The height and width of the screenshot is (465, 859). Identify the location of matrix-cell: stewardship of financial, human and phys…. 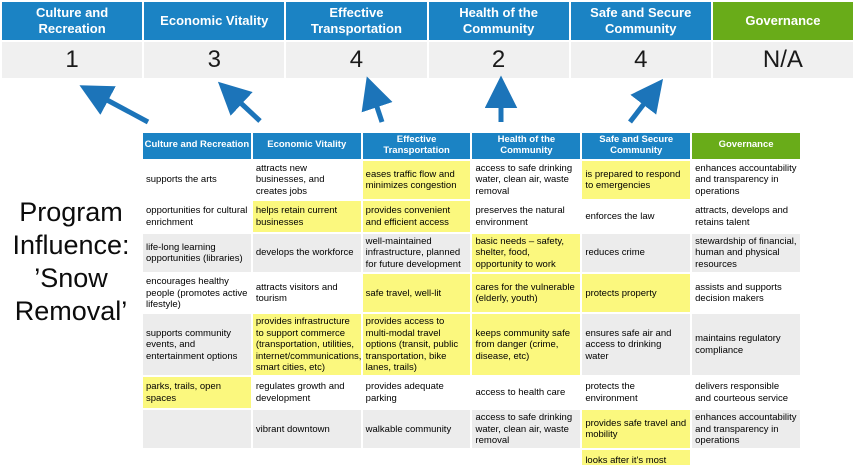
(746, 253).